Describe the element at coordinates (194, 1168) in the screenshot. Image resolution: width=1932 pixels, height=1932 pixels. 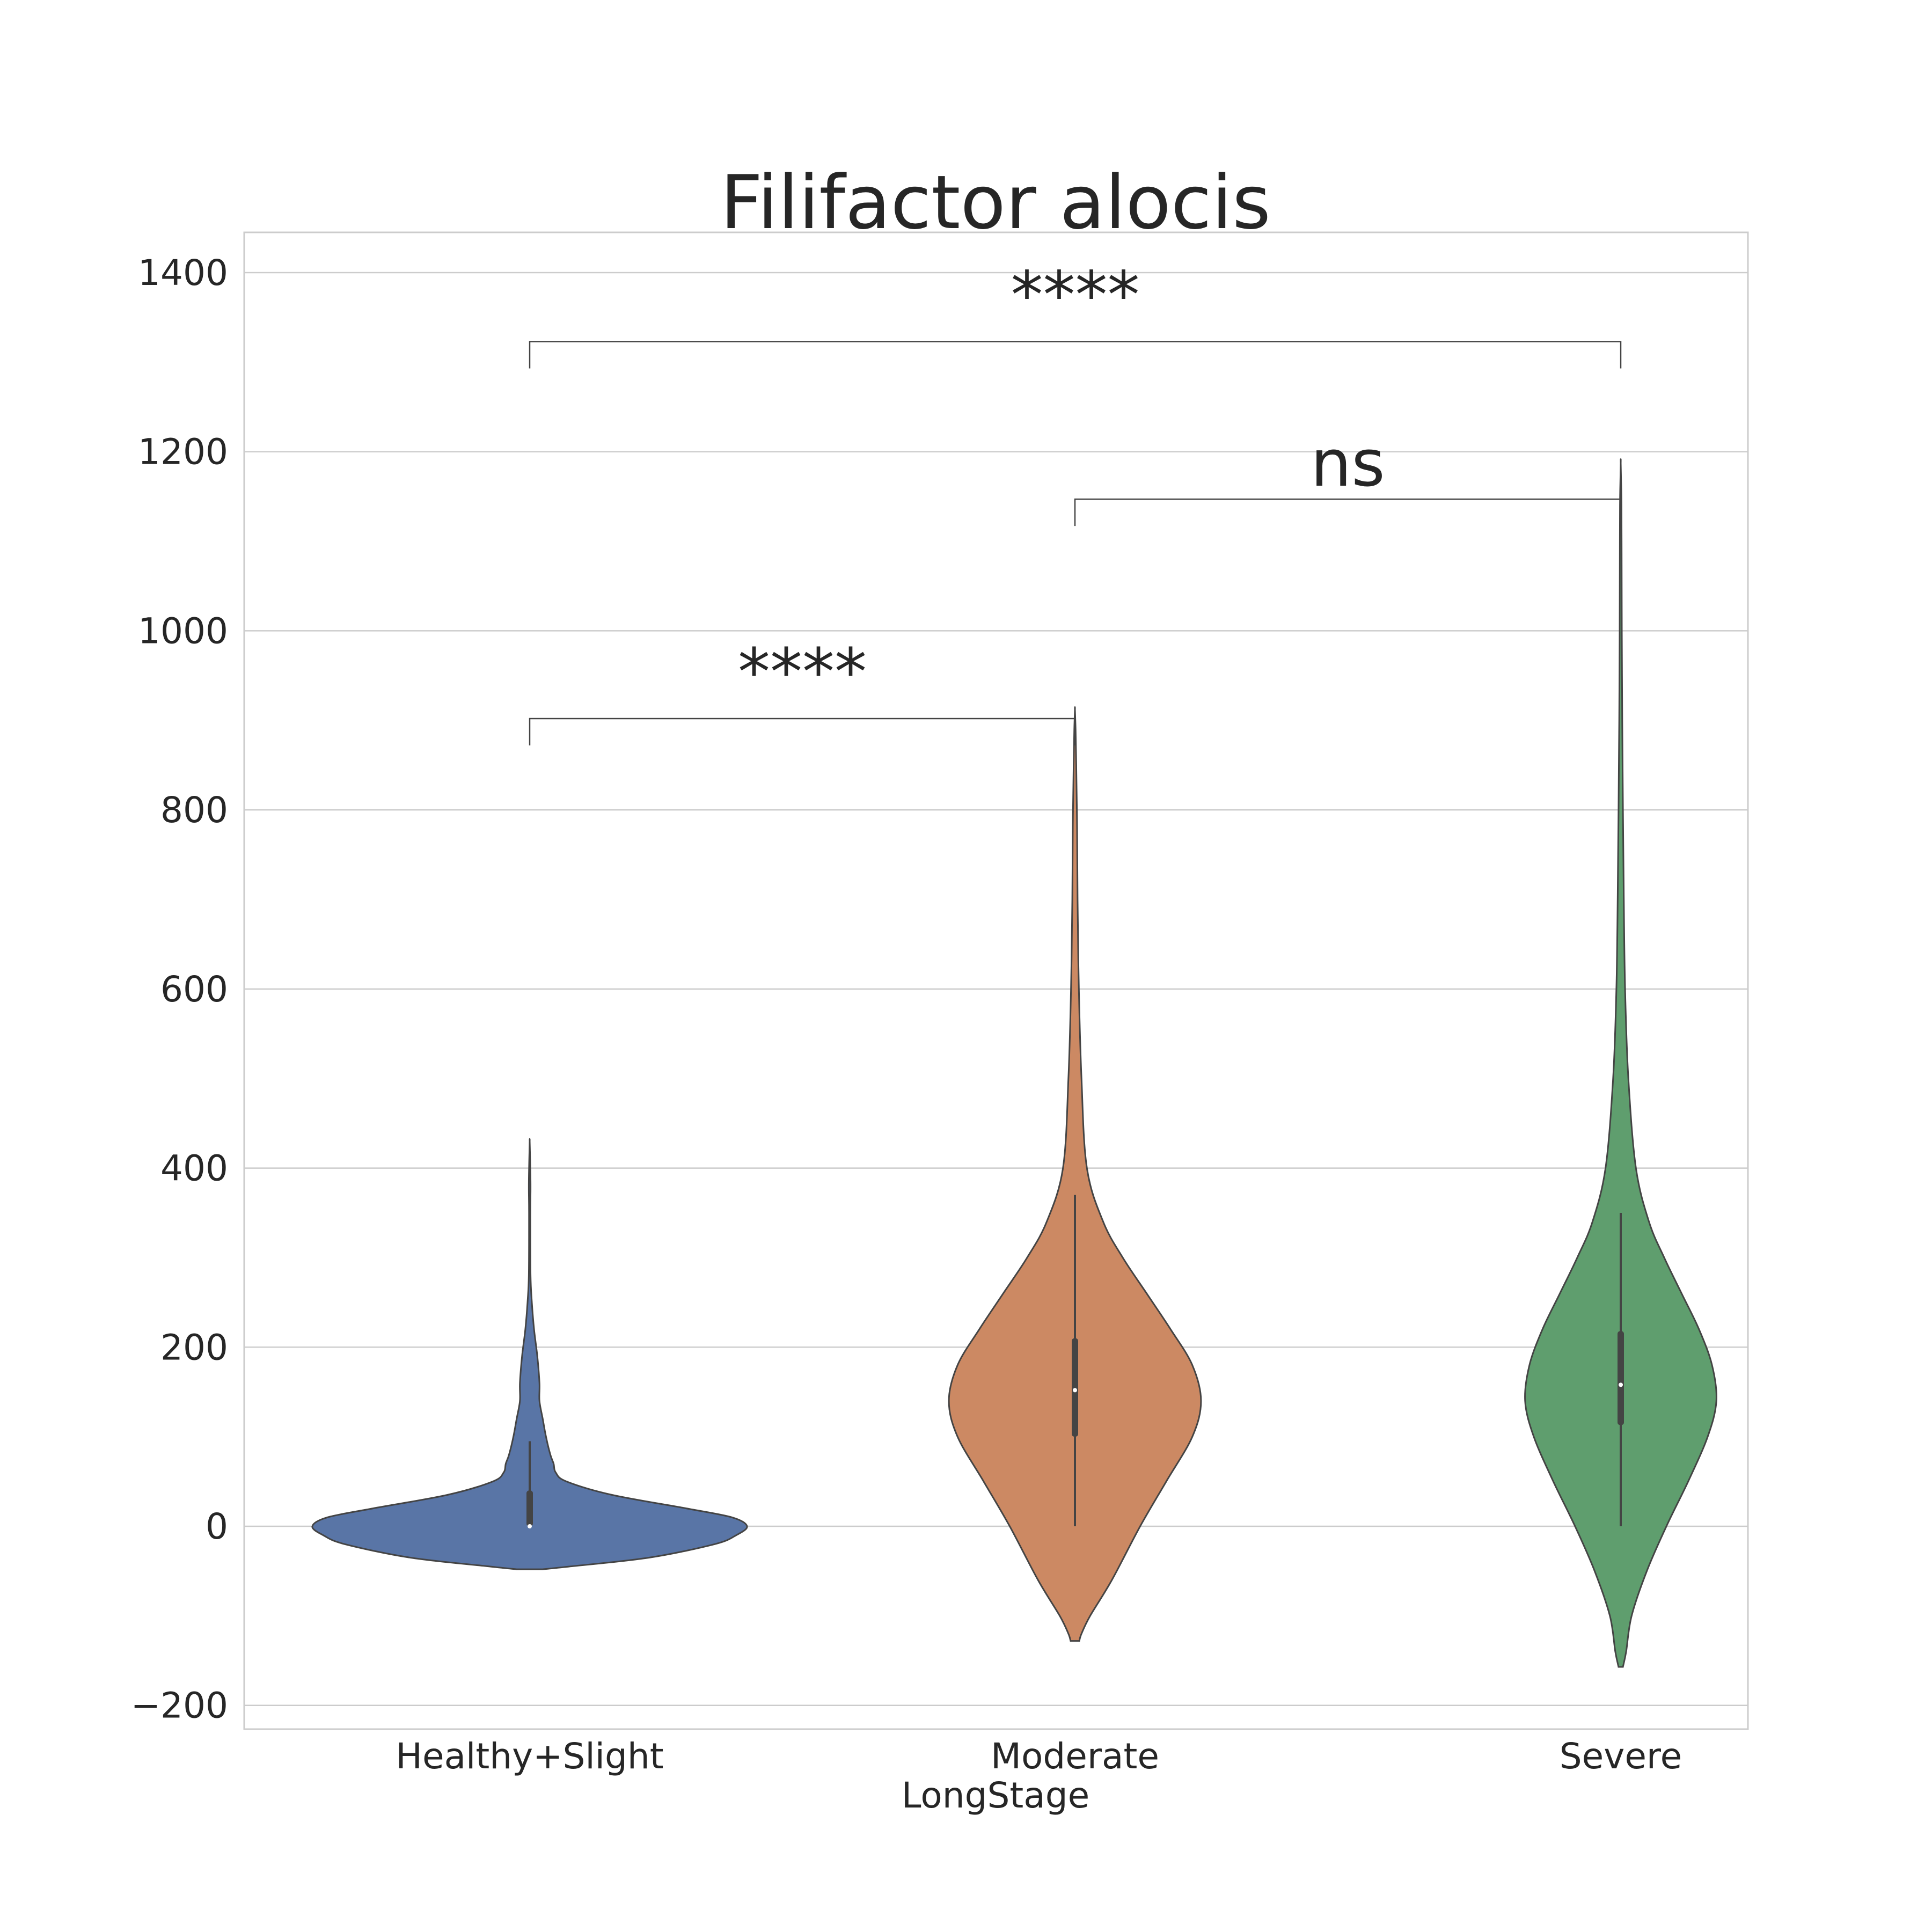
I see `y-tick-label: 400` at that location.